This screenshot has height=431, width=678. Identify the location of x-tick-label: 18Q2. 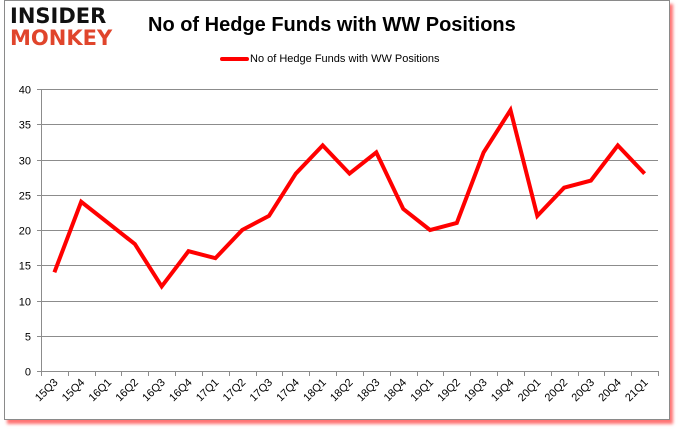
(342, 391).